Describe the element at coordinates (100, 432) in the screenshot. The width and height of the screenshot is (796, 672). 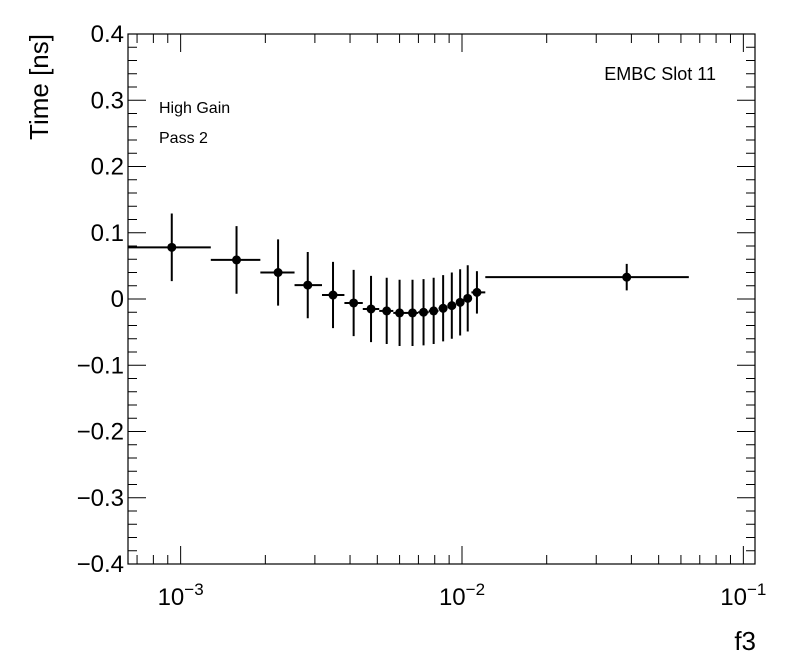
I see `y-tick-label: −0.2` at that location.